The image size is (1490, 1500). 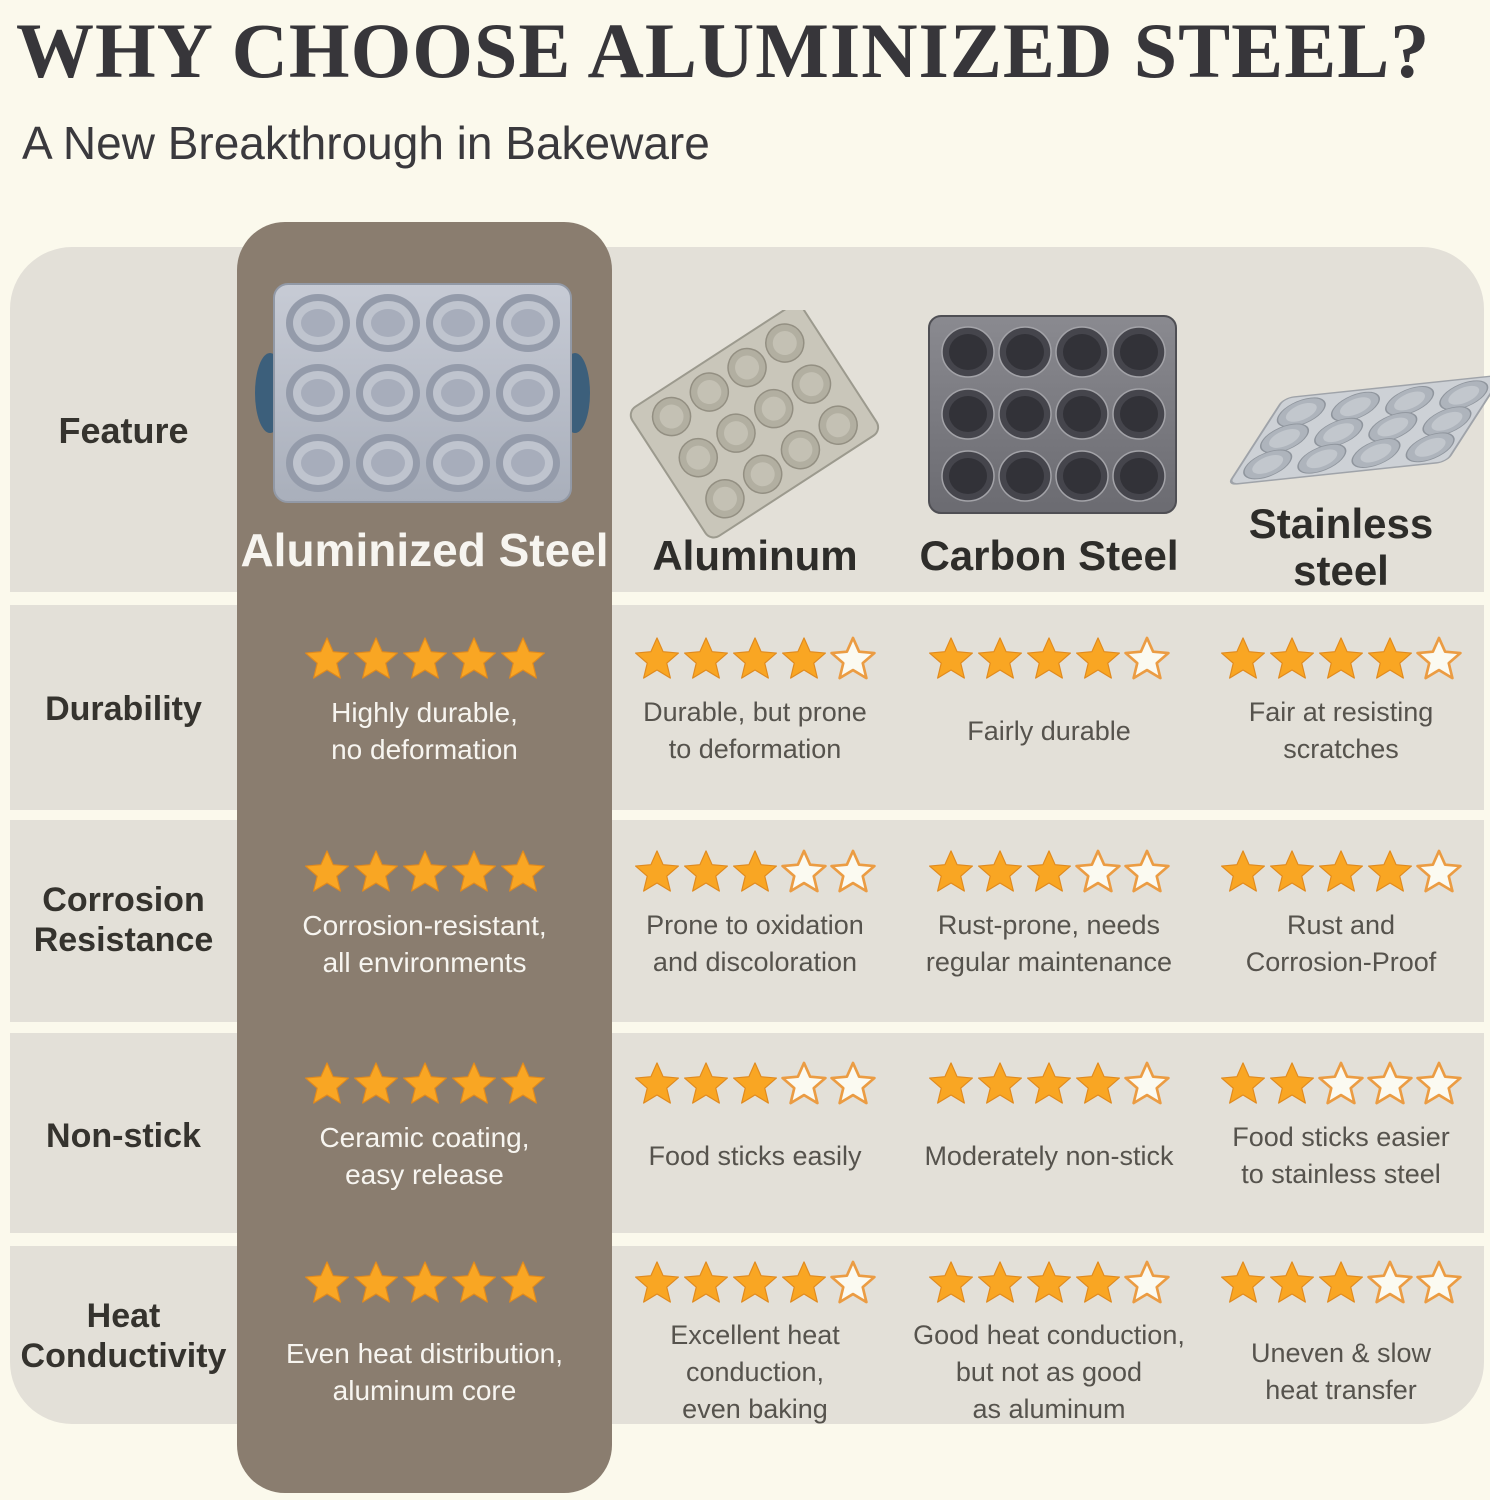 What do you see at coordinates (424, 1128) in the screenshot?
I see `cell-nonstick-aluminized-steel: Ceramic coating, easy release` at bounding box center [424, 1128].